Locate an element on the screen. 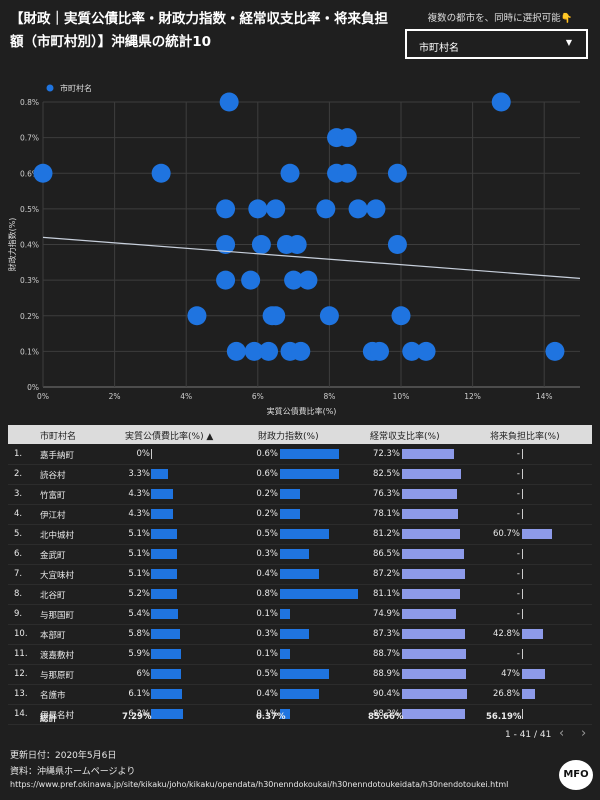 Image resolution: width=600 pixels, height=800 pixels. table-row: 4. 伊江村 4.3% 0.2% 78.1% - is located at coordinates (300, 515).